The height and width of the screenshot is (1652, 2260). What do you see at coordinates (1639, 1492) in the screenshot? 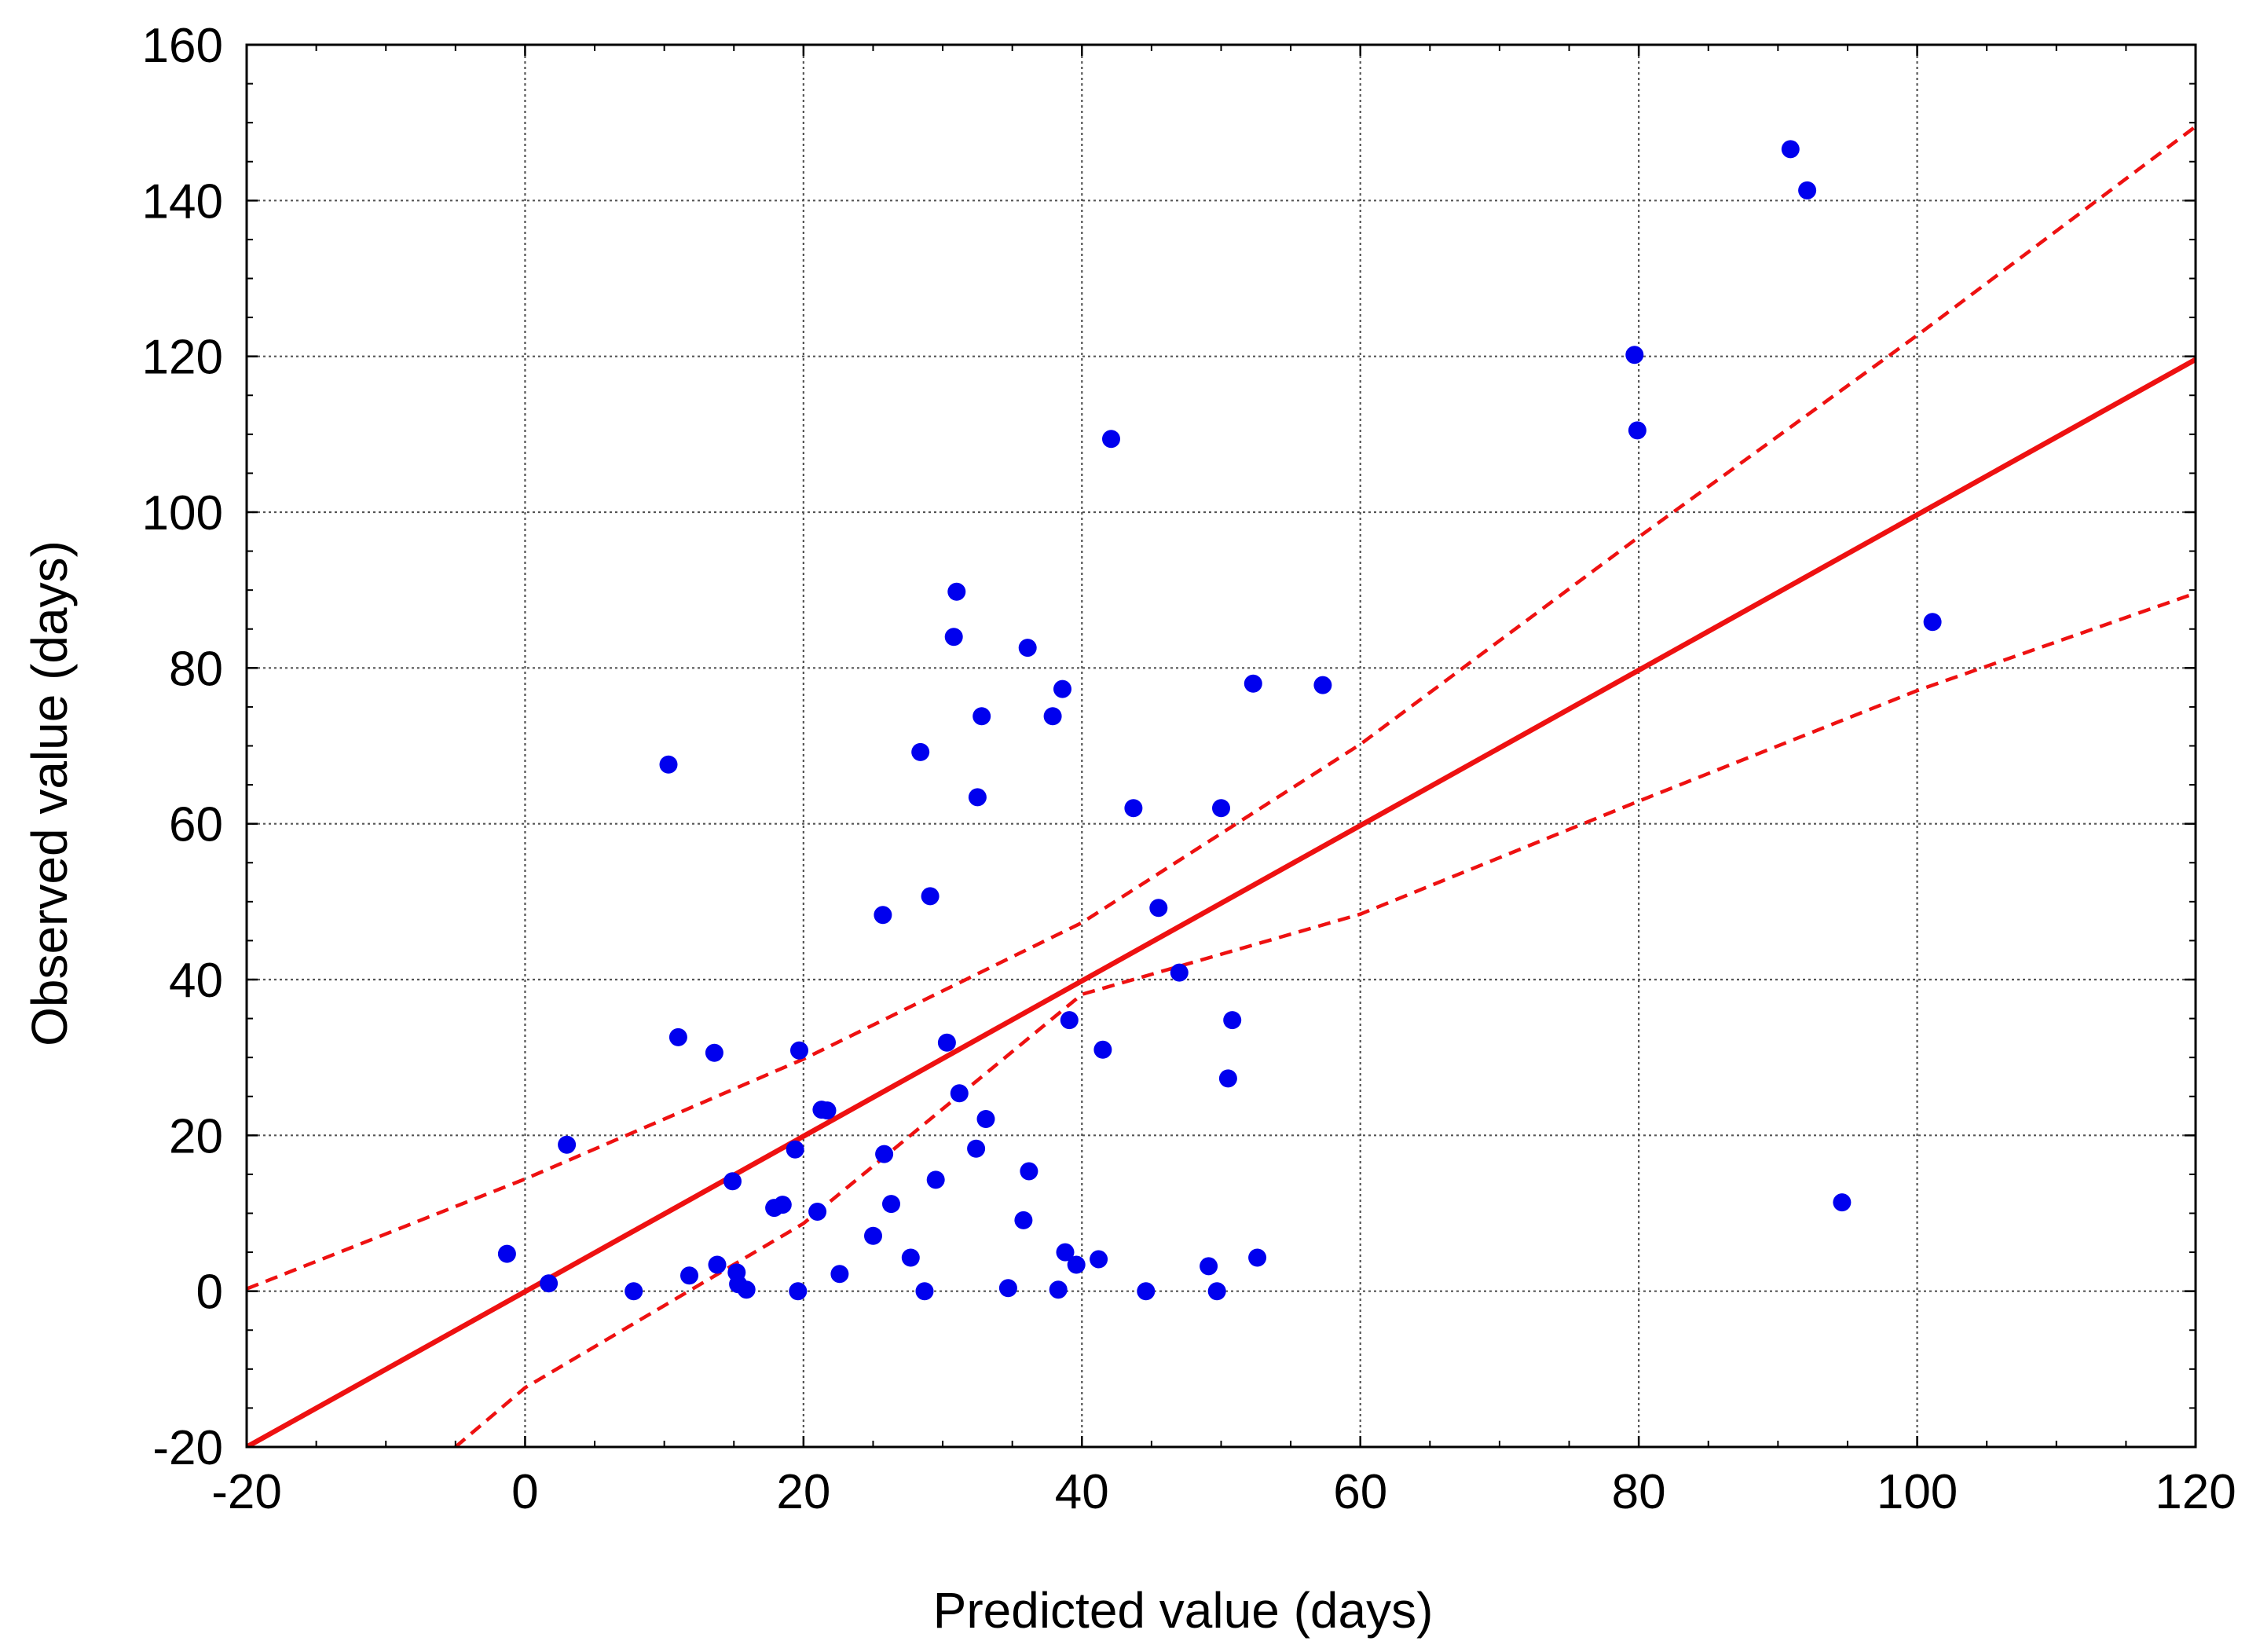
I see `x-tick-label: 80` at bounding box center [1639, 1492].